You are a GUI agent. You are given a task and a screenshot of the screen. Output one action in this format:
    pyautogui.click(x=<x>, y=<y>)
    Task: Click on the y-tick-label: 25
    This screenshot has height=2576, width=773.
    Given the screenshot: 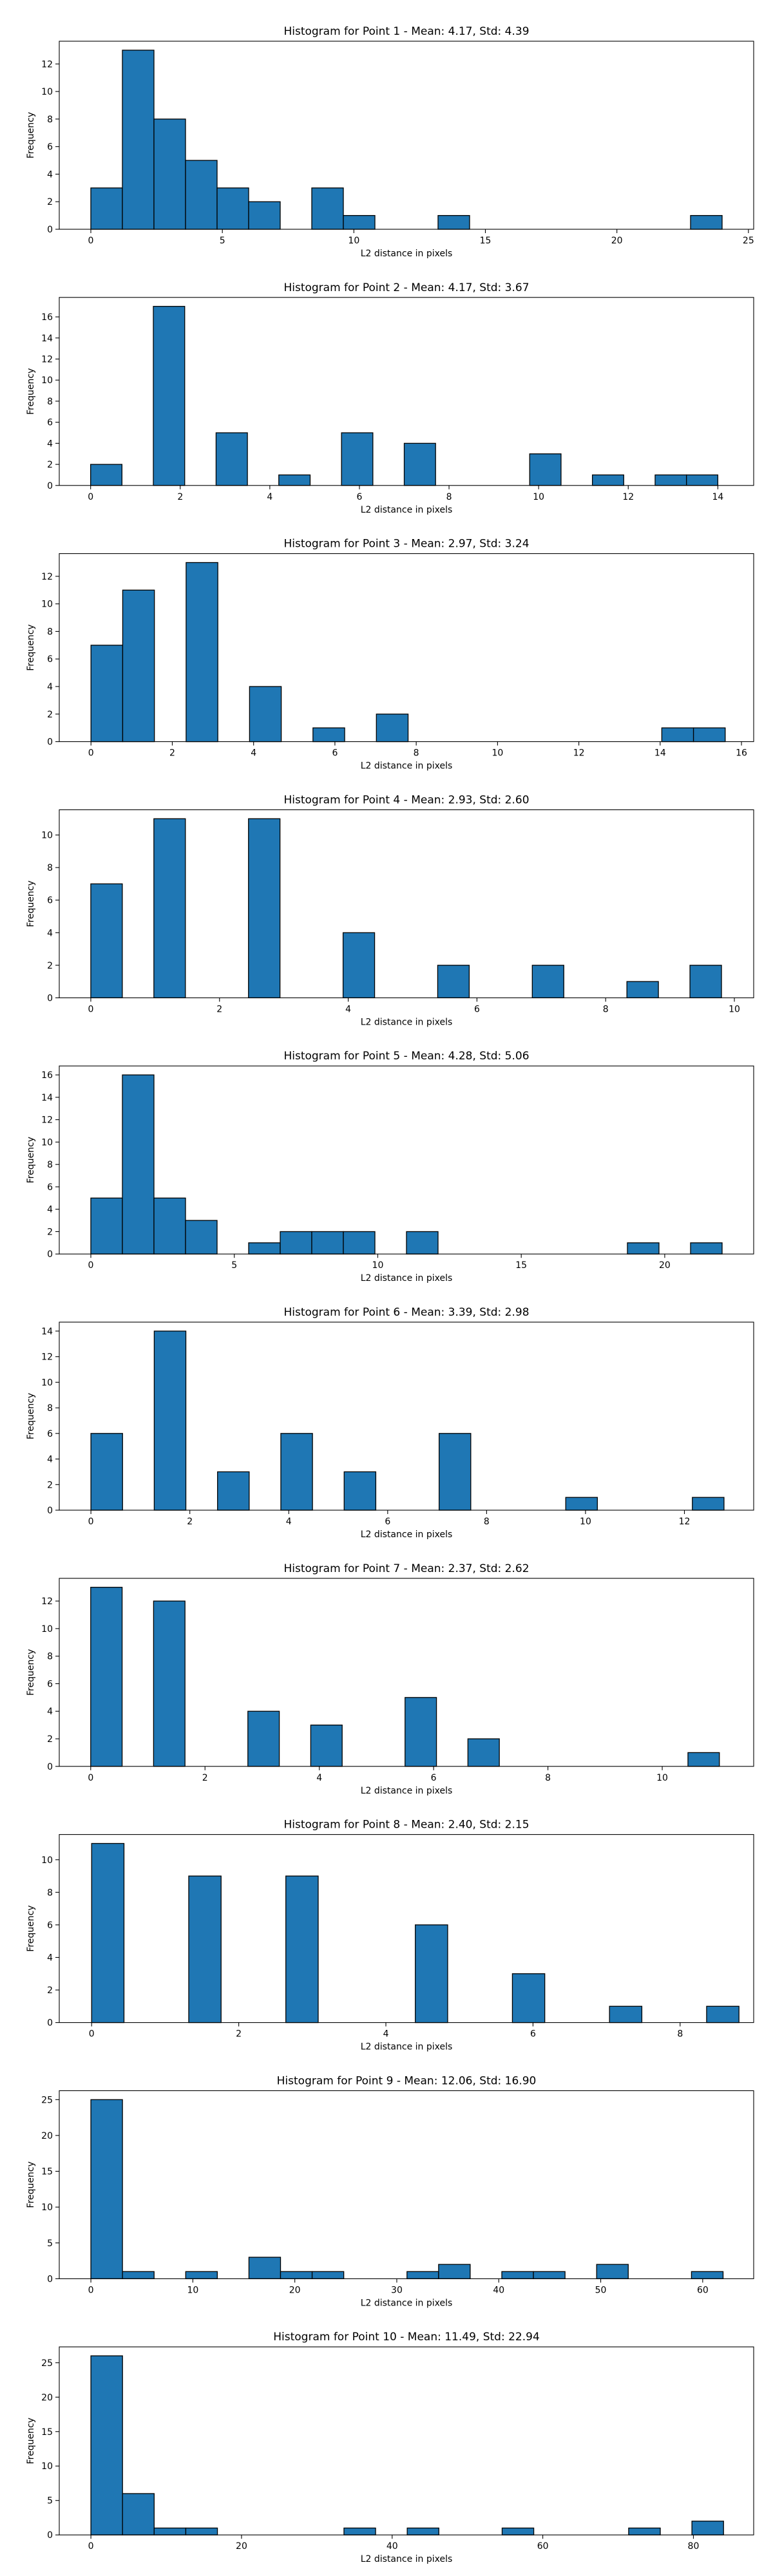 What is the action you would take?
    pyautogui.click(x=47, y=2100)
    